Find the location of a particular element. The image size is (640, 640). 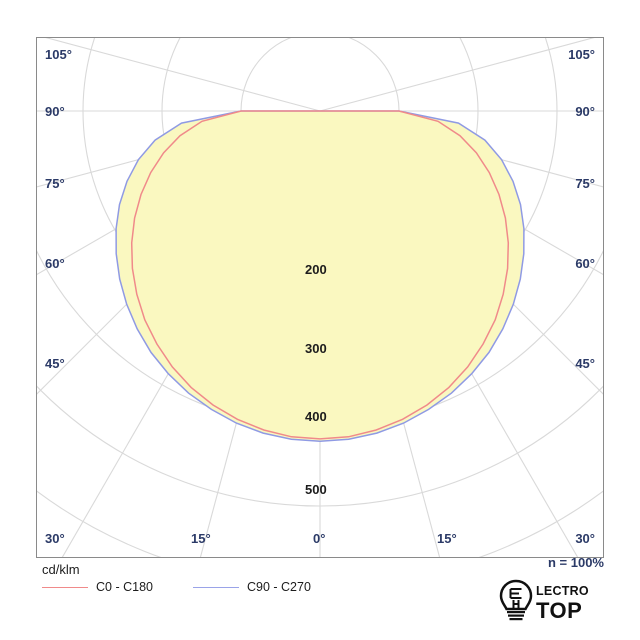

angle-label-right-105: 105° is located at coordinates (581, 54).